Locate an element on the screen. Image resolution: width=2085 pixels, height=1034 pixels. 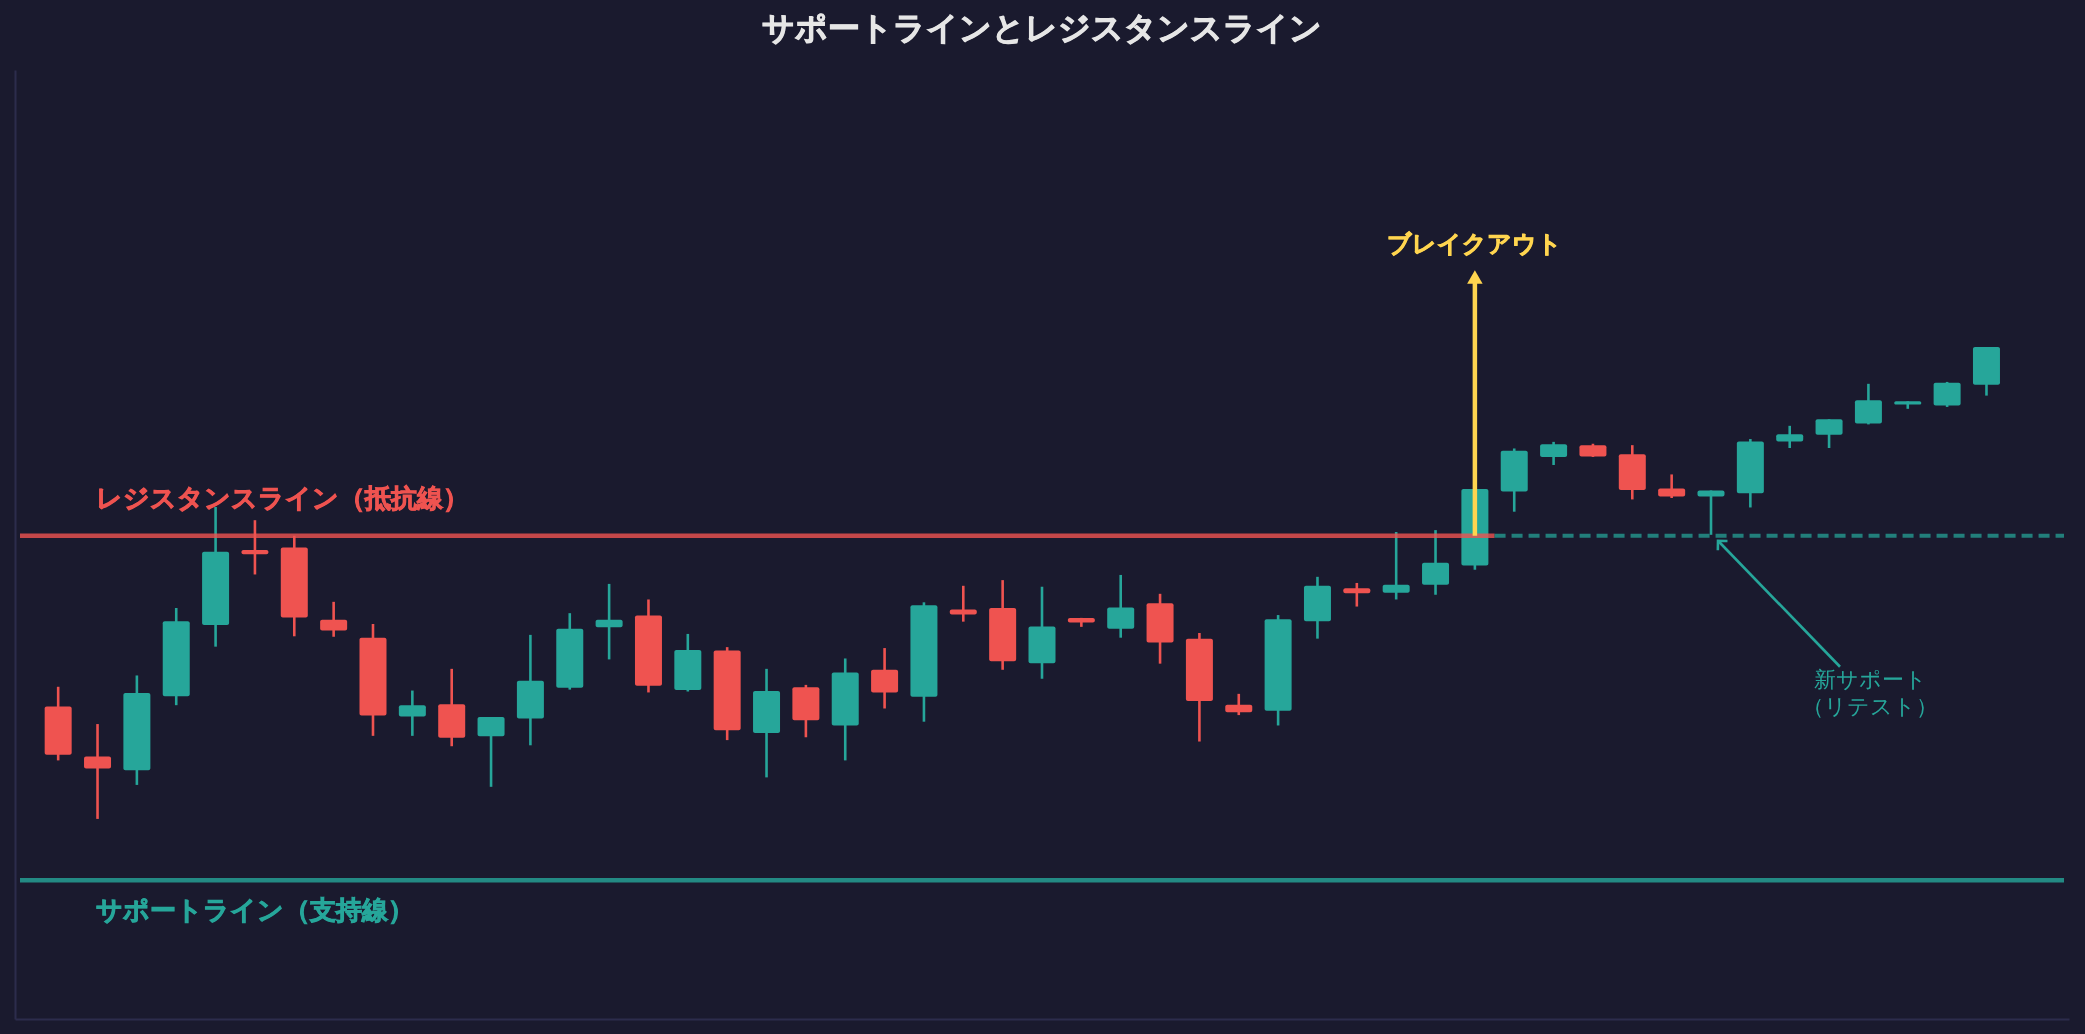
ref-line-label: 新サポート（リテスト） is located at coordinates (1870, 692).